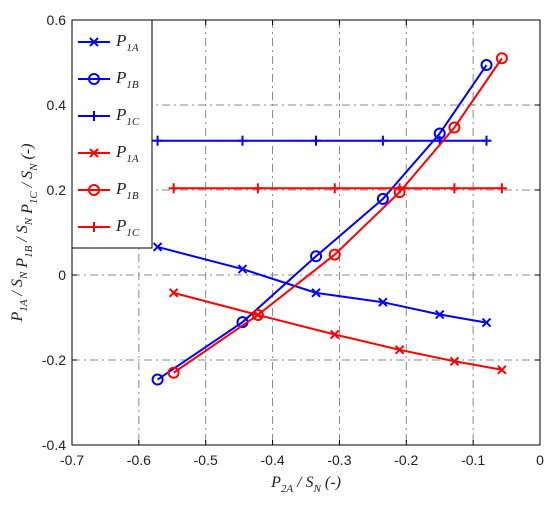 The height and width of the screenshot is (509, 550). I want to click on y-axis-label: P1A / SN P1B / SN P1C / SN (-), so click(24, 232).